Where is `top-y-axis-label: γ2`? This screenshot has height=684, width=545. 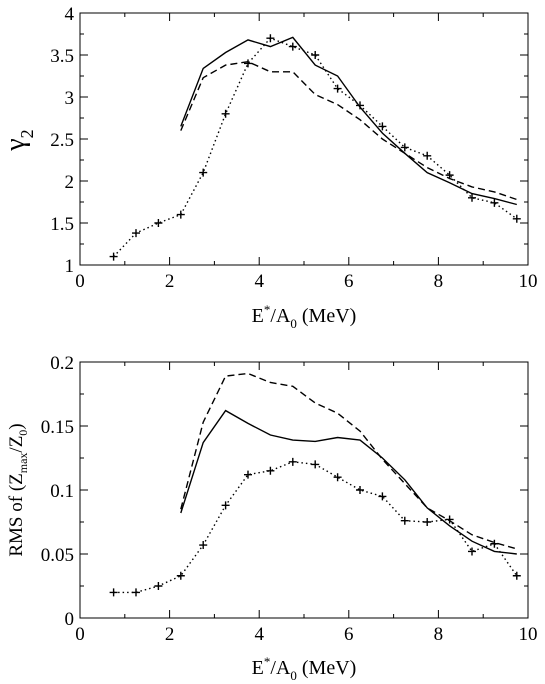
top-y-axis-label: γ2 is located at coordinates (18, 140).